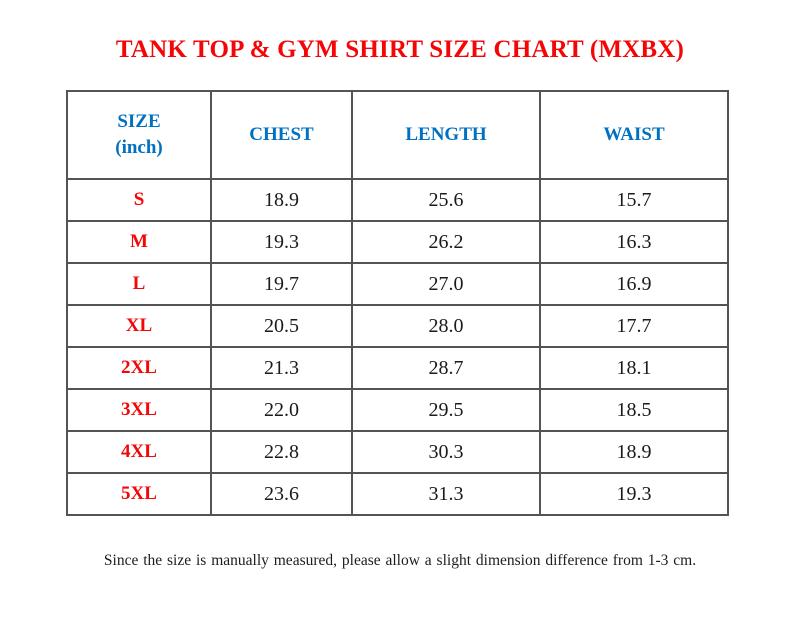  Describe the element at coordinates (446, 368) in the screenshot. I see `length-value: 28.7` at that location.